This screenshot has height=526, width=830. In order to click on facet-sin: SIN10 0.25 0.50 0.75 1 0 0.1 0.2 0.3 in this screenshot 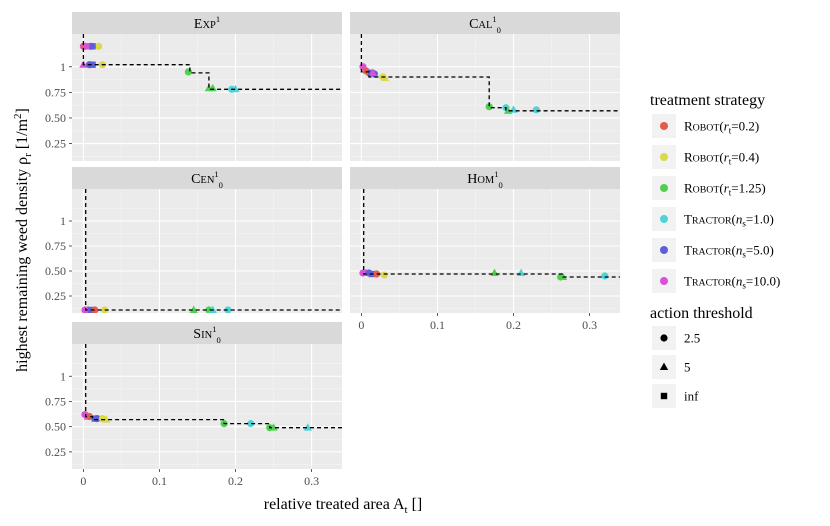, I will do `click(193, 405)`.